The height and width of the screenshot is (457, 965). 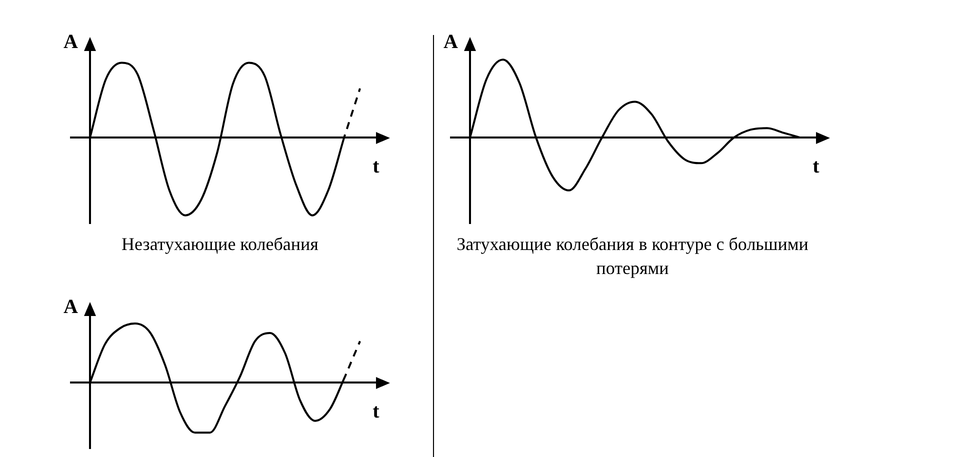 What do you see at coordinates (220, 244) in the screenshot?
I see `text: Незатухающие колебания` at bounding box center [220, 244].